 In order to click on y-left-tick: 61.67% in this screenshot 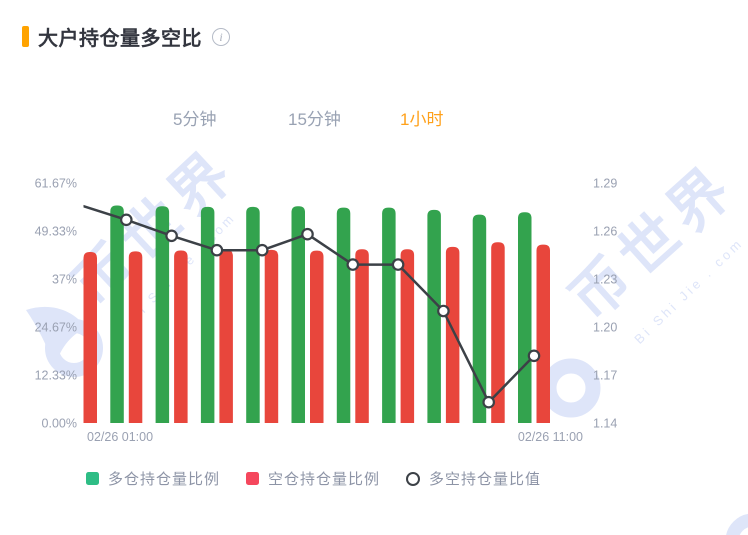, I will do `click(56, 184)`.